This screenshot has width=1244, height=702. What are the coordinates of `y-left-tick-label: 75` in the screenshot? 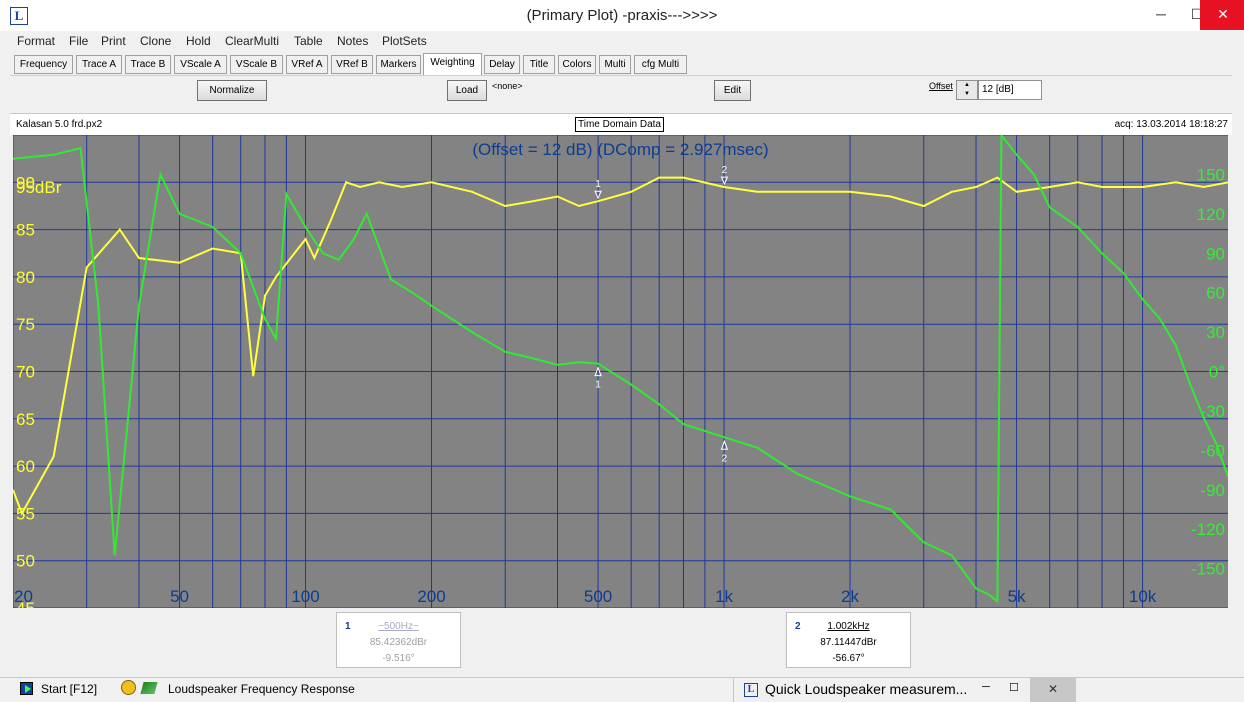 It's located at (25, 324).